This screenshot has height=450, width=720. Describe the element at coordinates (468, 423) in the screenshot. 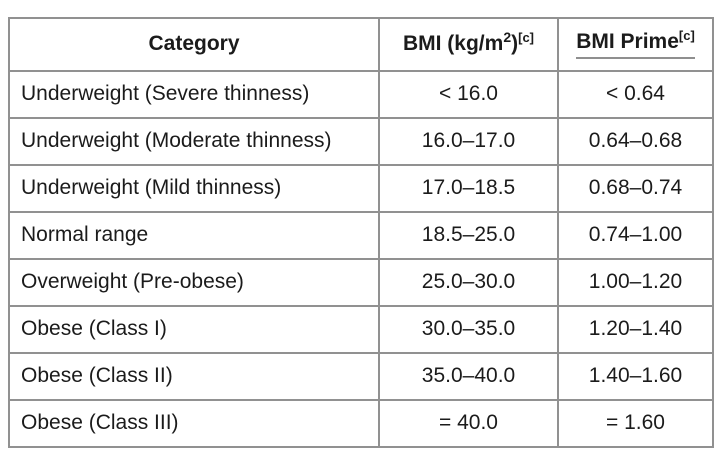

I see `bmi-cell: = 40.0` at that location.